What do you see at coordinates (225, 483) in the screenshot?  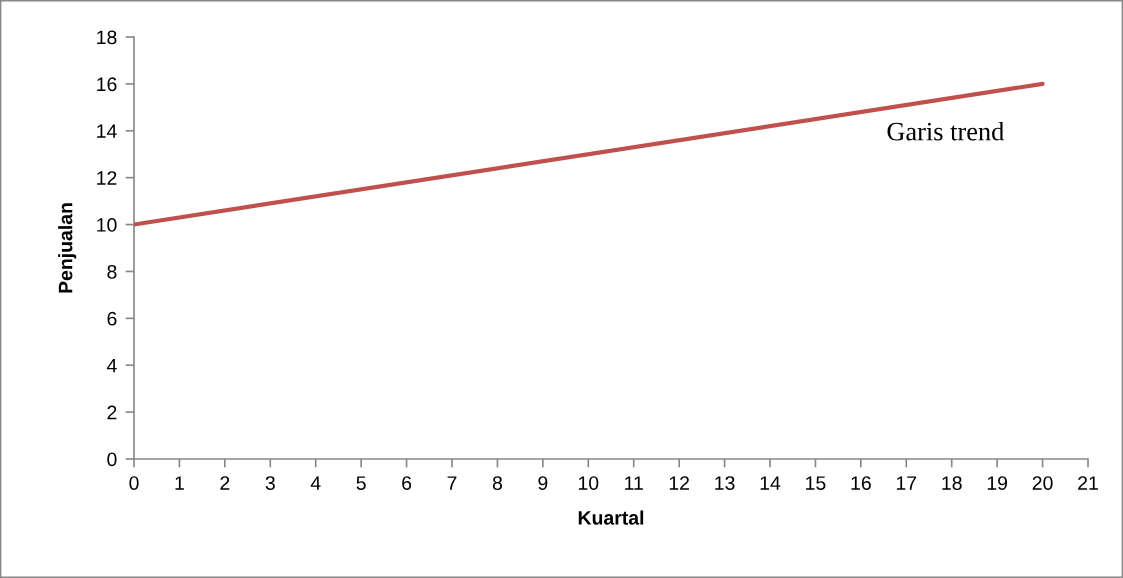 I see `x-tick-label: 2` at bounding box center [225, 483].